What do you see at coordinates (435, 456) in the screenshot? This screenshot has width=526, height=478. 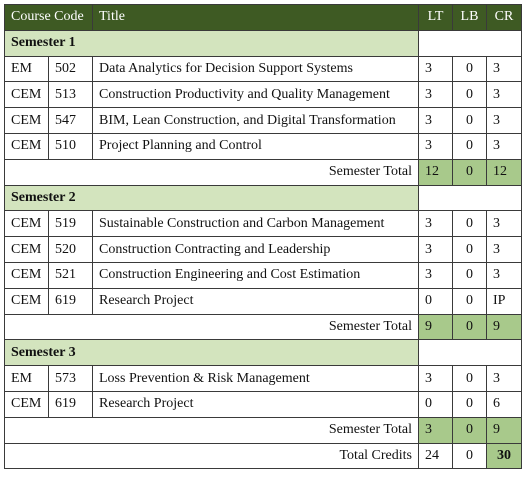 I see `total-credits-lt: 24` at bounding box center [435, 456].